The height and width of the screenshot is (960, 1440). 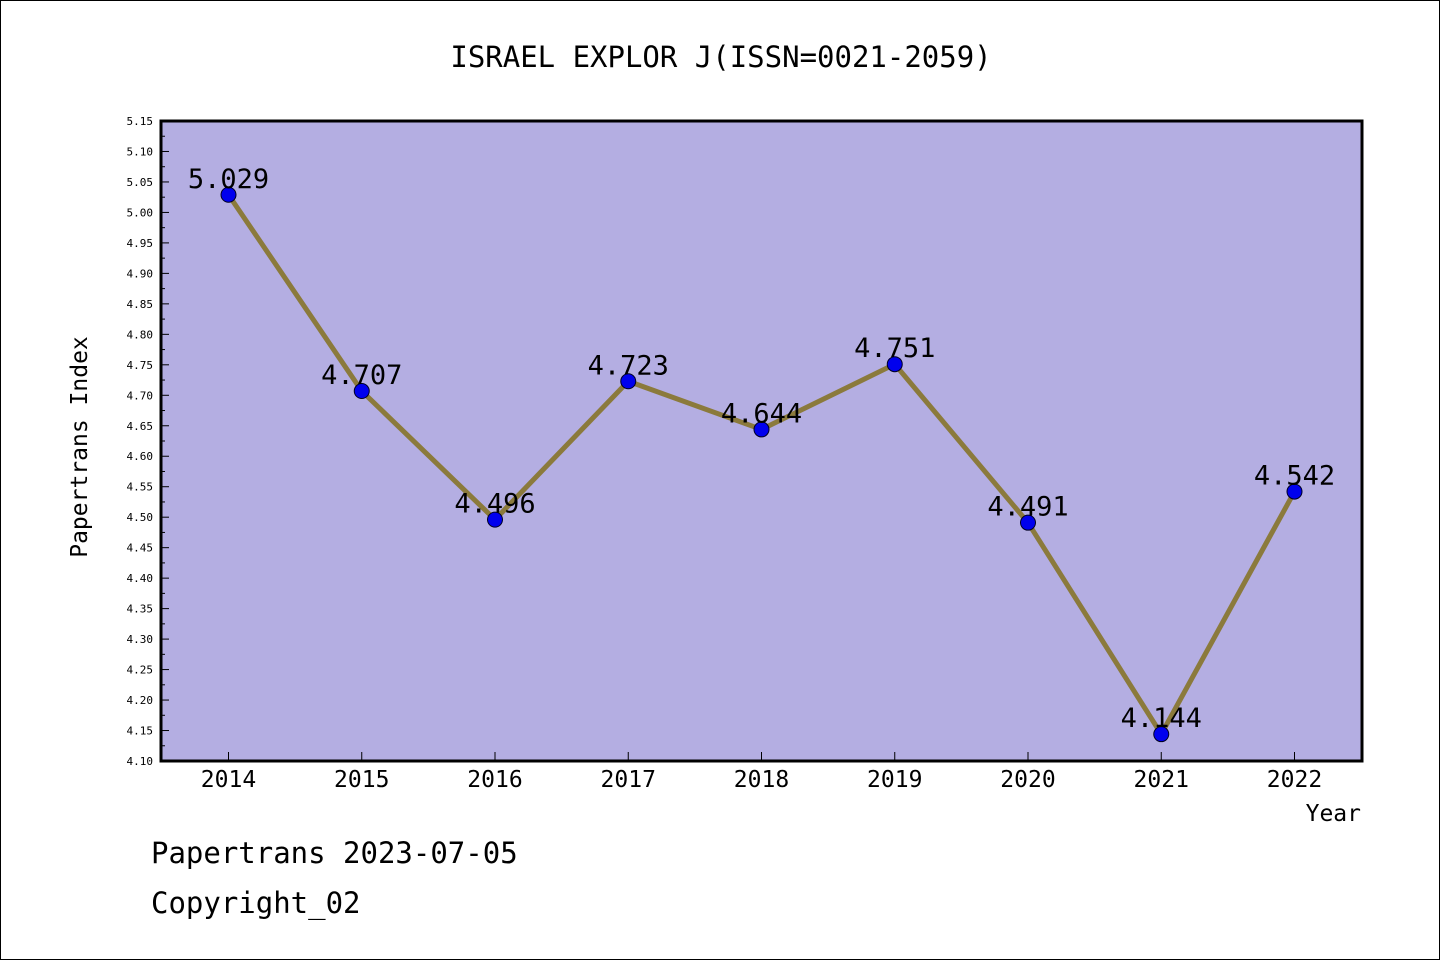 I want to click on y-tick-label: 4.20, so click(x=140, y=700).